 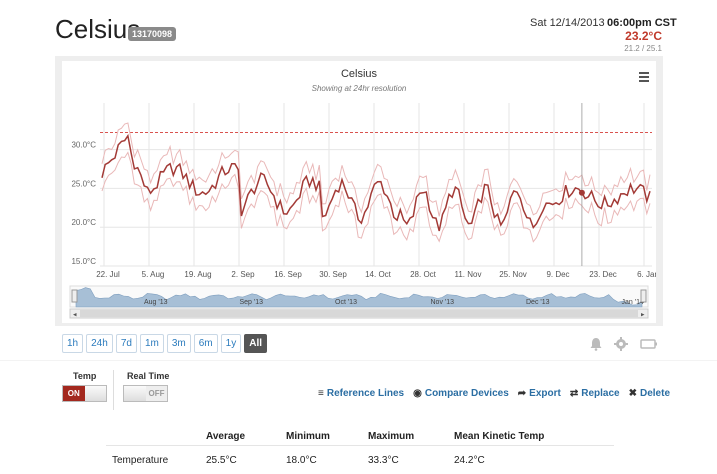 What do you see at coordinates (522, 393) in the screenshot?
I see `export-icon: ➦` at bounding box center [522, 393].